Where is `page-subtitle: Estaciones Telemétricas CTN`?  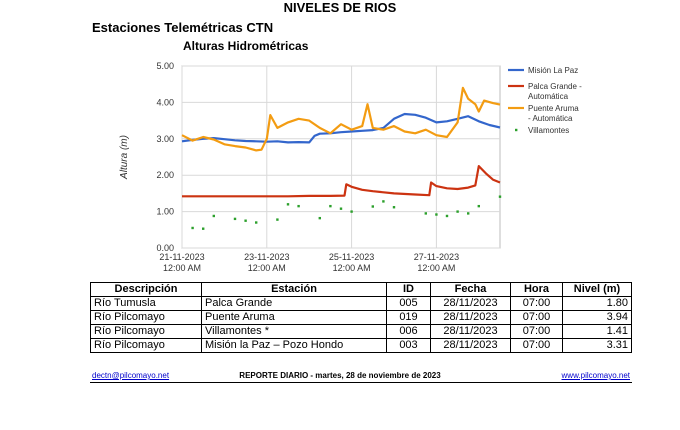
page-subtitle: Estaciones Telemétricas CTN is located at coordinates (183, 27).